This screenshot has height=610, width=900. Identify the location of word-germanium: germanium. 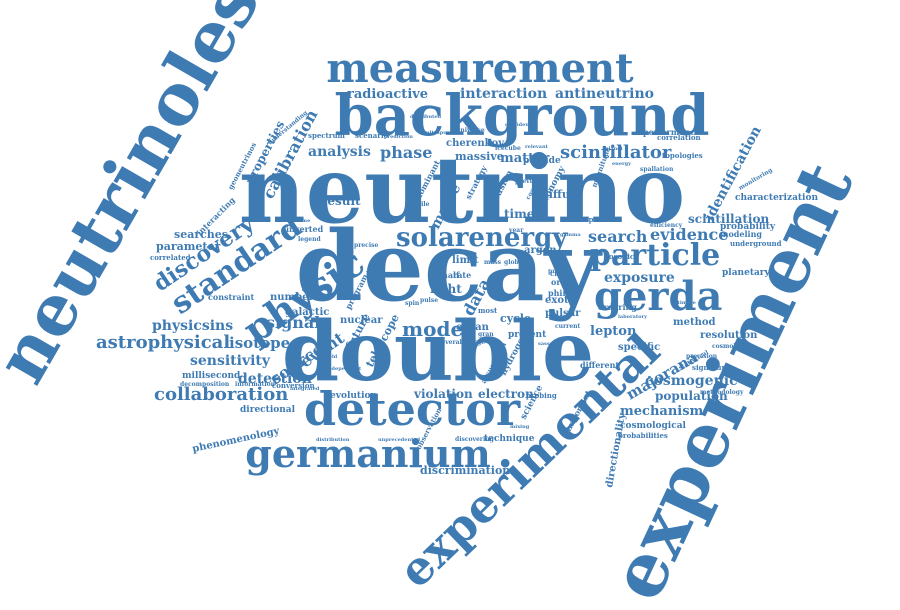
(368, 453).